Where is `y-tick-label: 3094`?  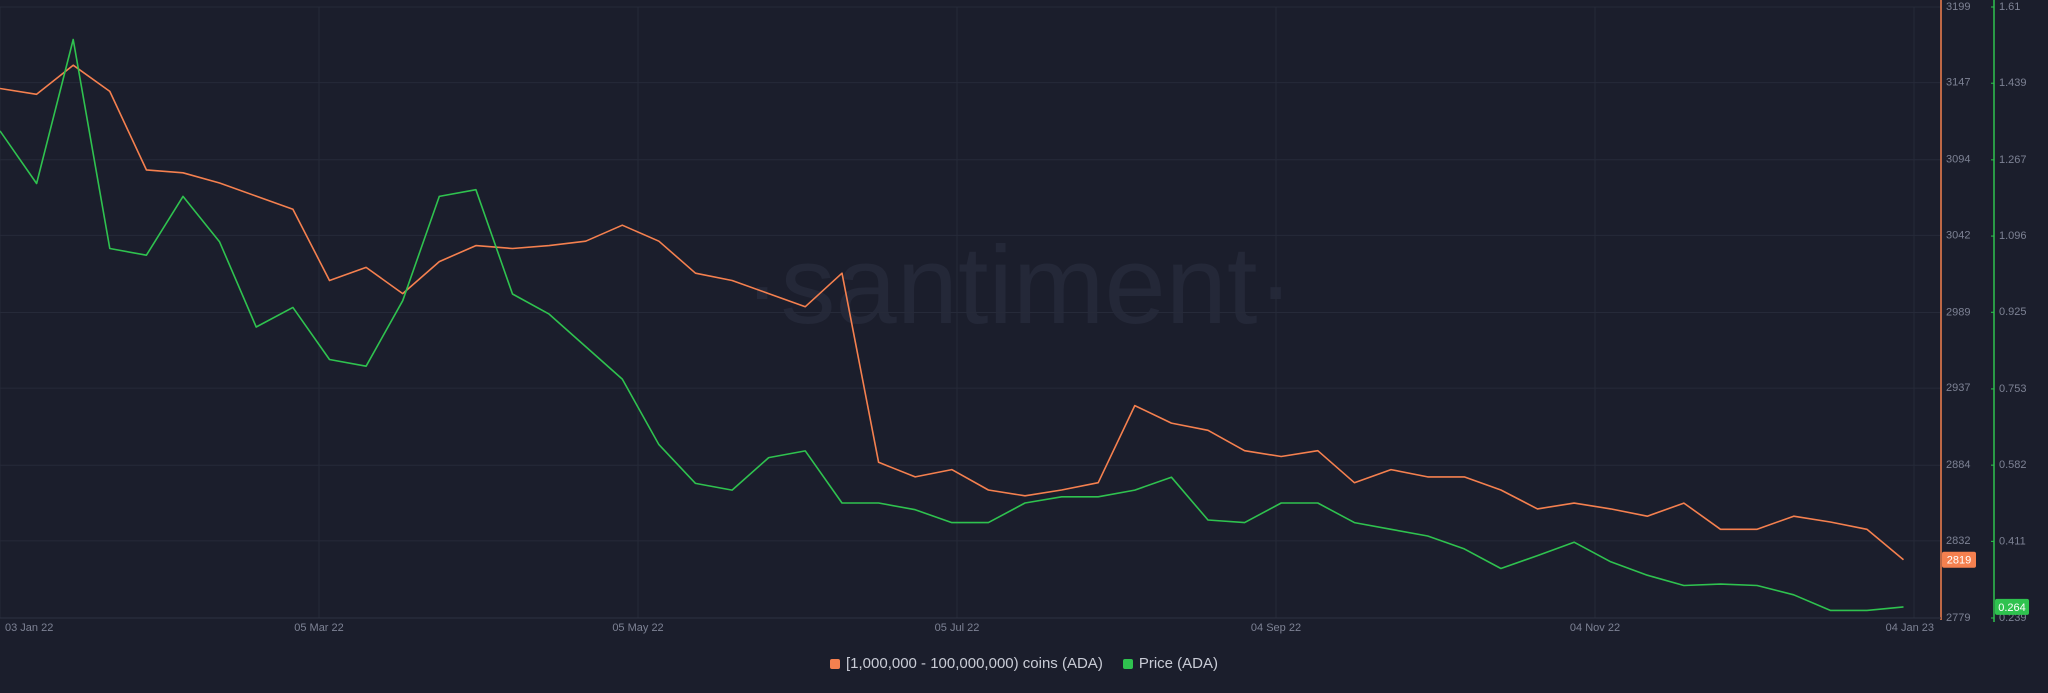 y-tick-label: 3094 is located at coordinates (1958, 160).